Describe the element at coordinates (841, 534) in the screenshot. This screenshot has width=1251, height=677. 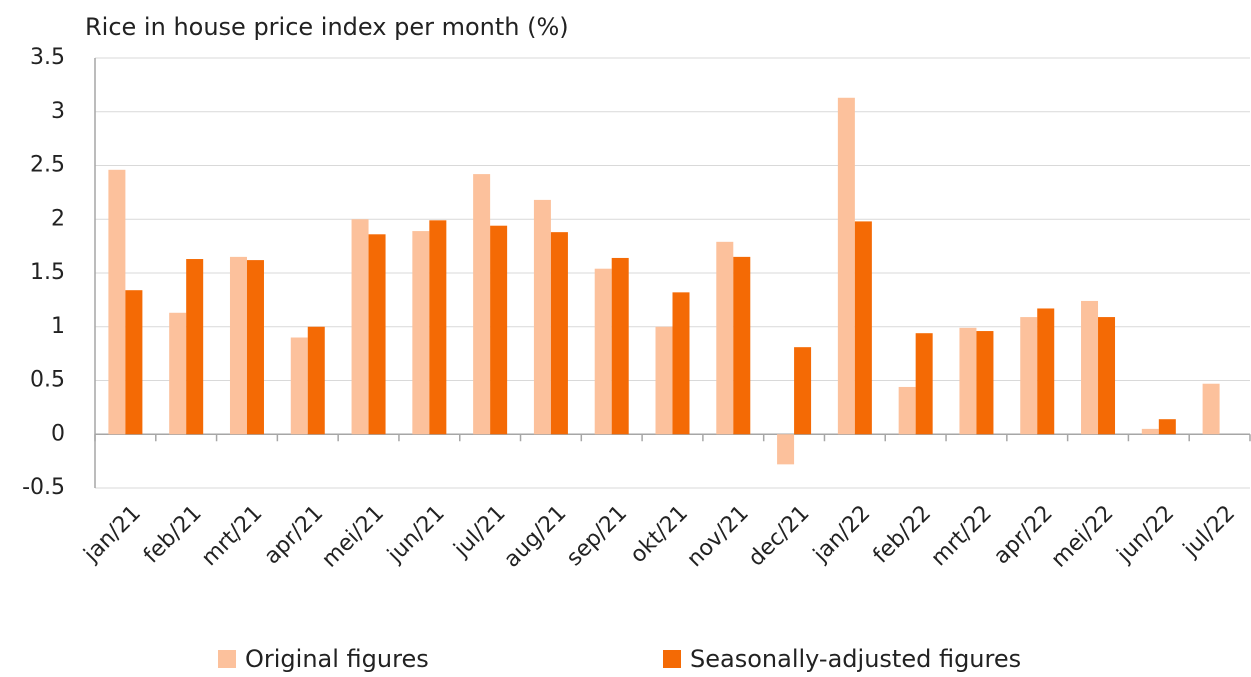
I see `x-tick-label: jan/22` at that location.